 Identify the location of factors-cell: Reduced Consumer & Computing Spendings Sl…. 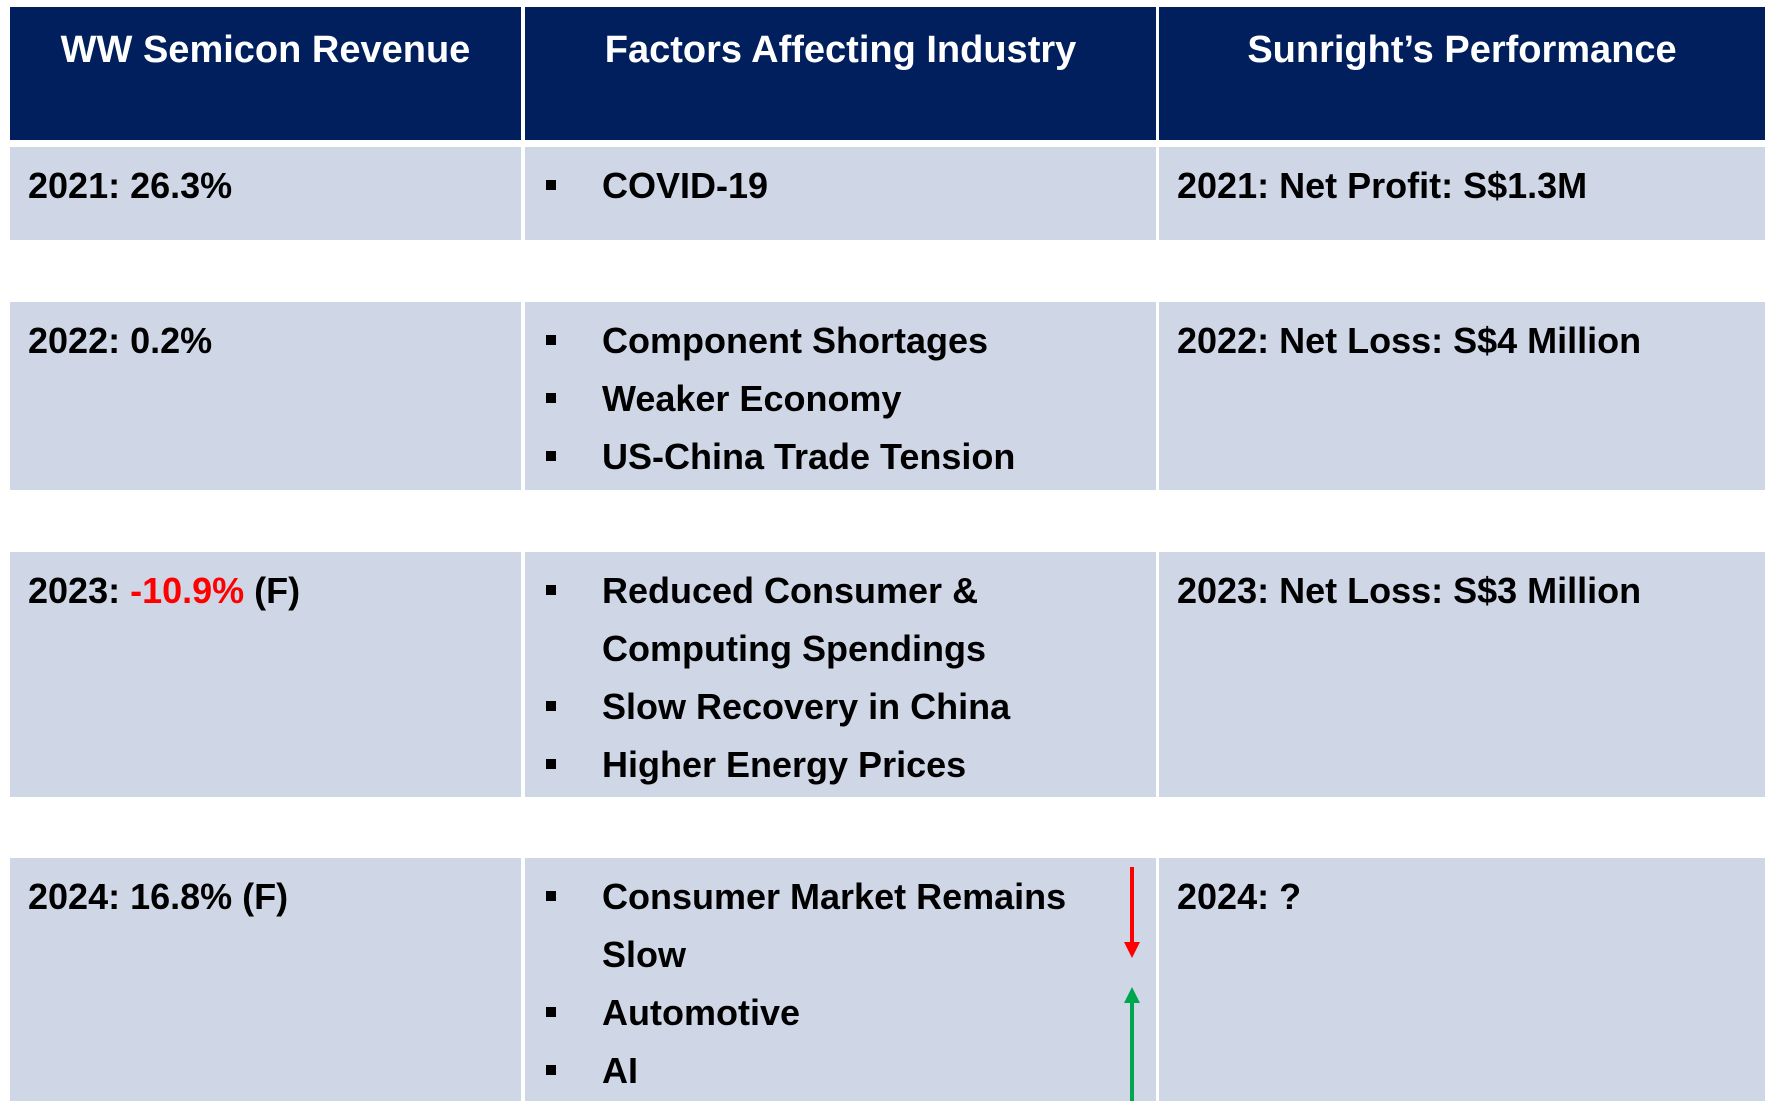
(840, 674).